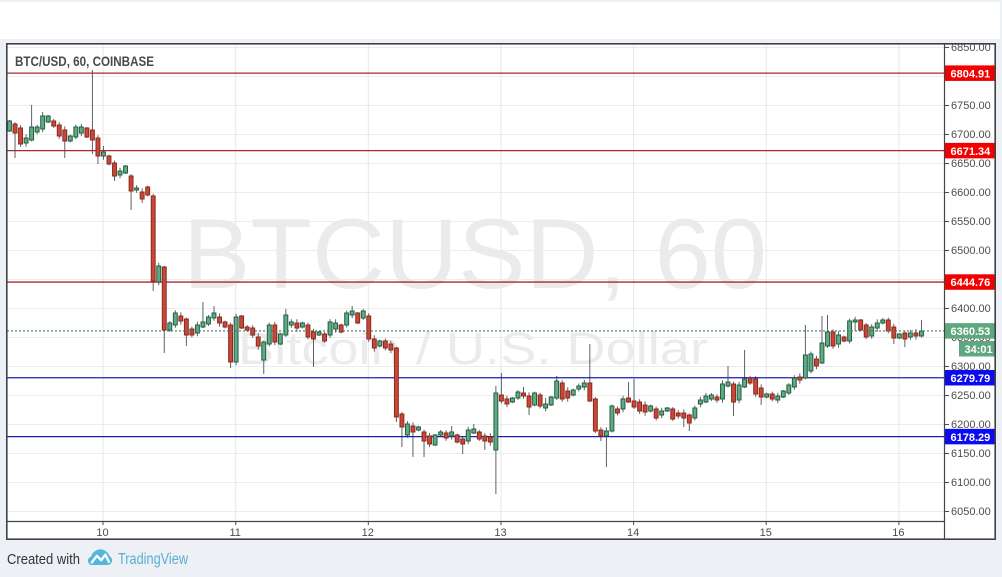 The image size is (1002, 577). Describe the element at coordinates (971, 152) in the screenshot. I see `svg-text: 6671.34` at that location.